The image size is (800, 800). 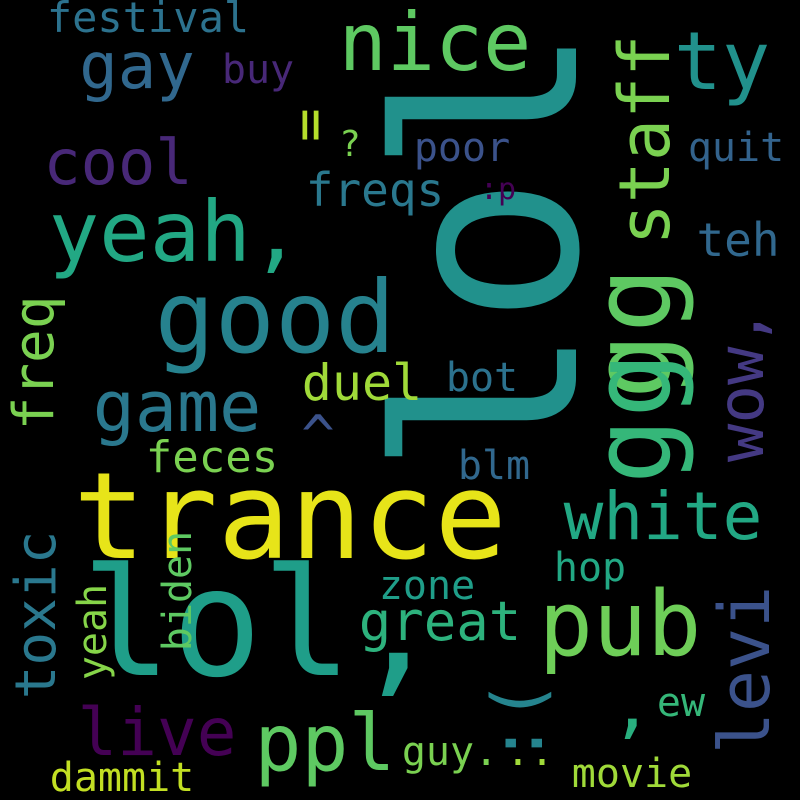 I want to click on word-ew: ew, so click(x=681, y=703).